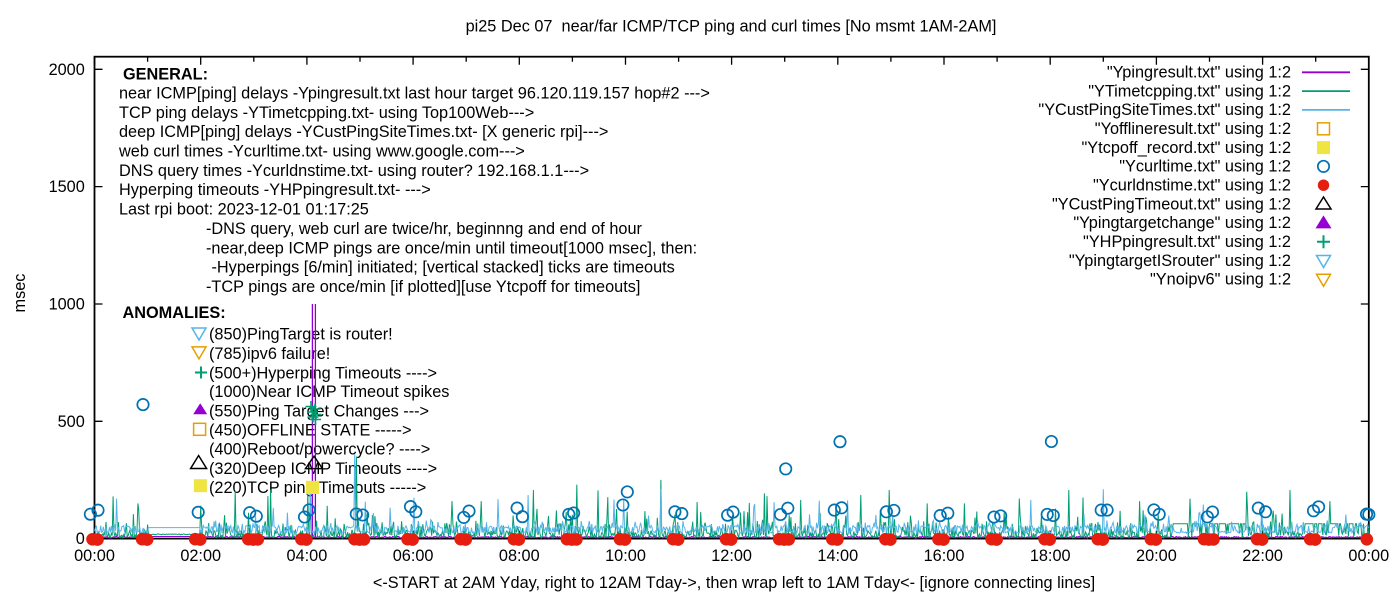 The width and height of the screenshot is (1400, 600). What do you see at coordinates (71, 422) in the screenshot?
I see `svg-text: 500` at bounding box center [71, 422].